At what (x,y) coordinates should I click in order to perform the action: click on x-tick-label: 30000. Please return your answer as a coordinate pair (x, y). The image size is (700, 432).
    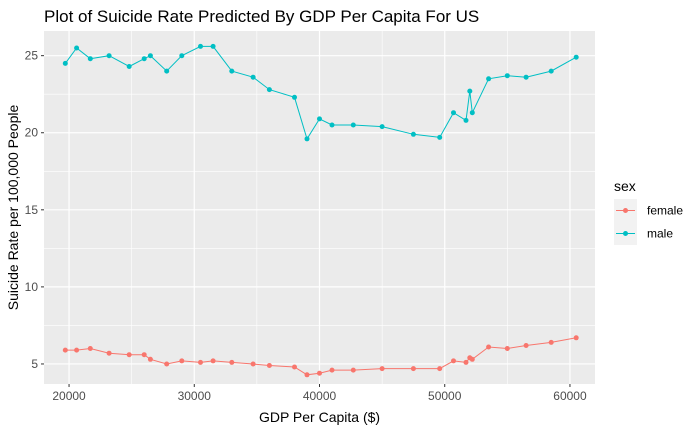
    Looking at the image, I should click on (195, 396).